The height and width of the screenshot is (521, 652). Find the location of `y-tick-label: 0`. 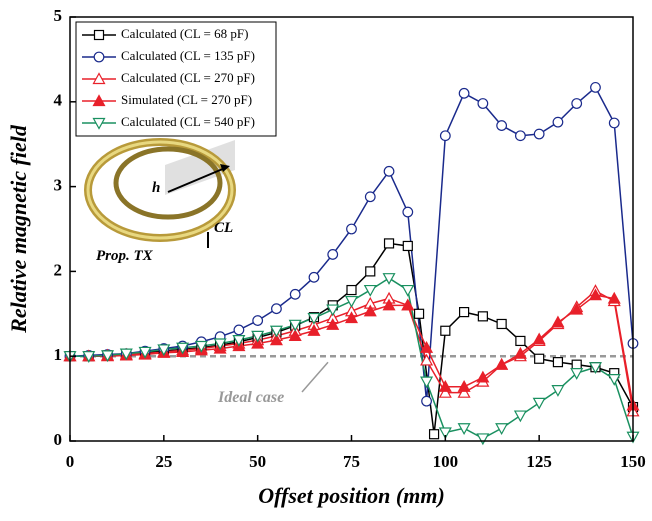

y-tick-label: 0 is located at coordinates (58, 439).